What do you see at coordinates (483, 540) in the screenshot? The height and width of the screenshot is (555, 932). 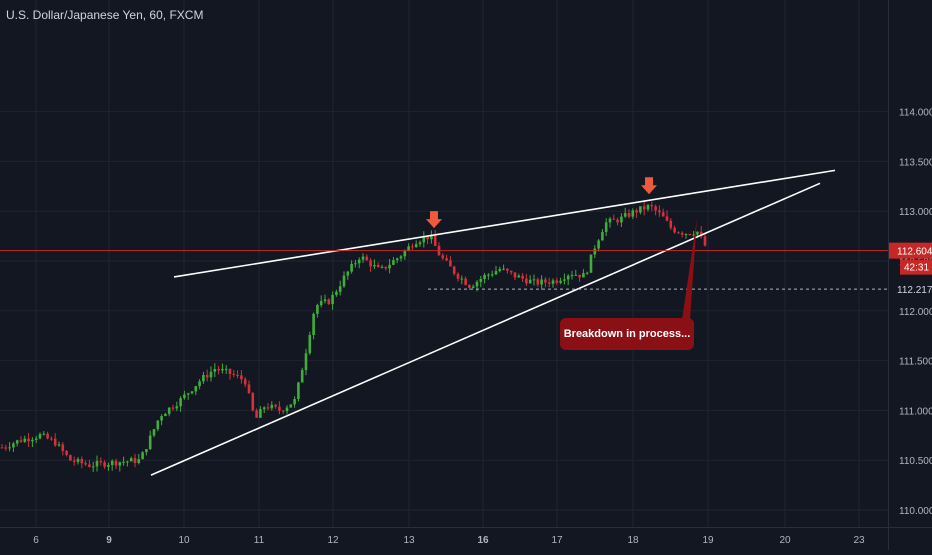 I see `date-tick-label: 16` at bounding box center [483, 540].